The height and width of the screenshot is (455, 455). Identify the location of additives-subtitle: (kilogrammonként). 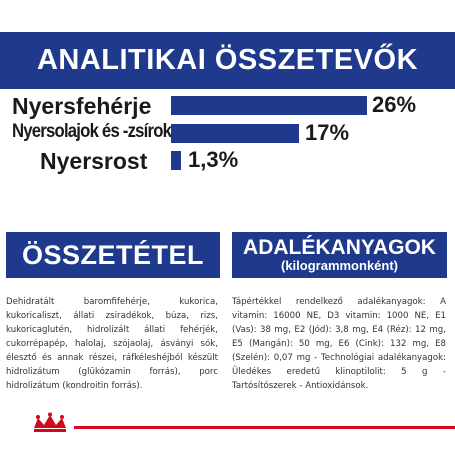
(339, 265).